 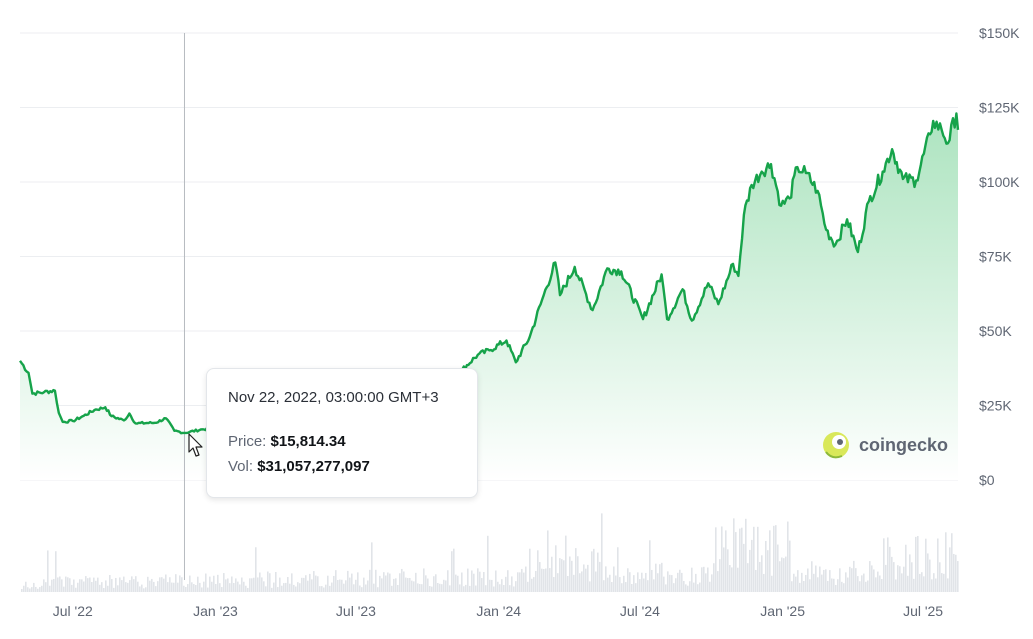 I want to click on tooltip-date: Nov 22, 2022, 03:00:00 GMT+3, so click(x=333, y=397).